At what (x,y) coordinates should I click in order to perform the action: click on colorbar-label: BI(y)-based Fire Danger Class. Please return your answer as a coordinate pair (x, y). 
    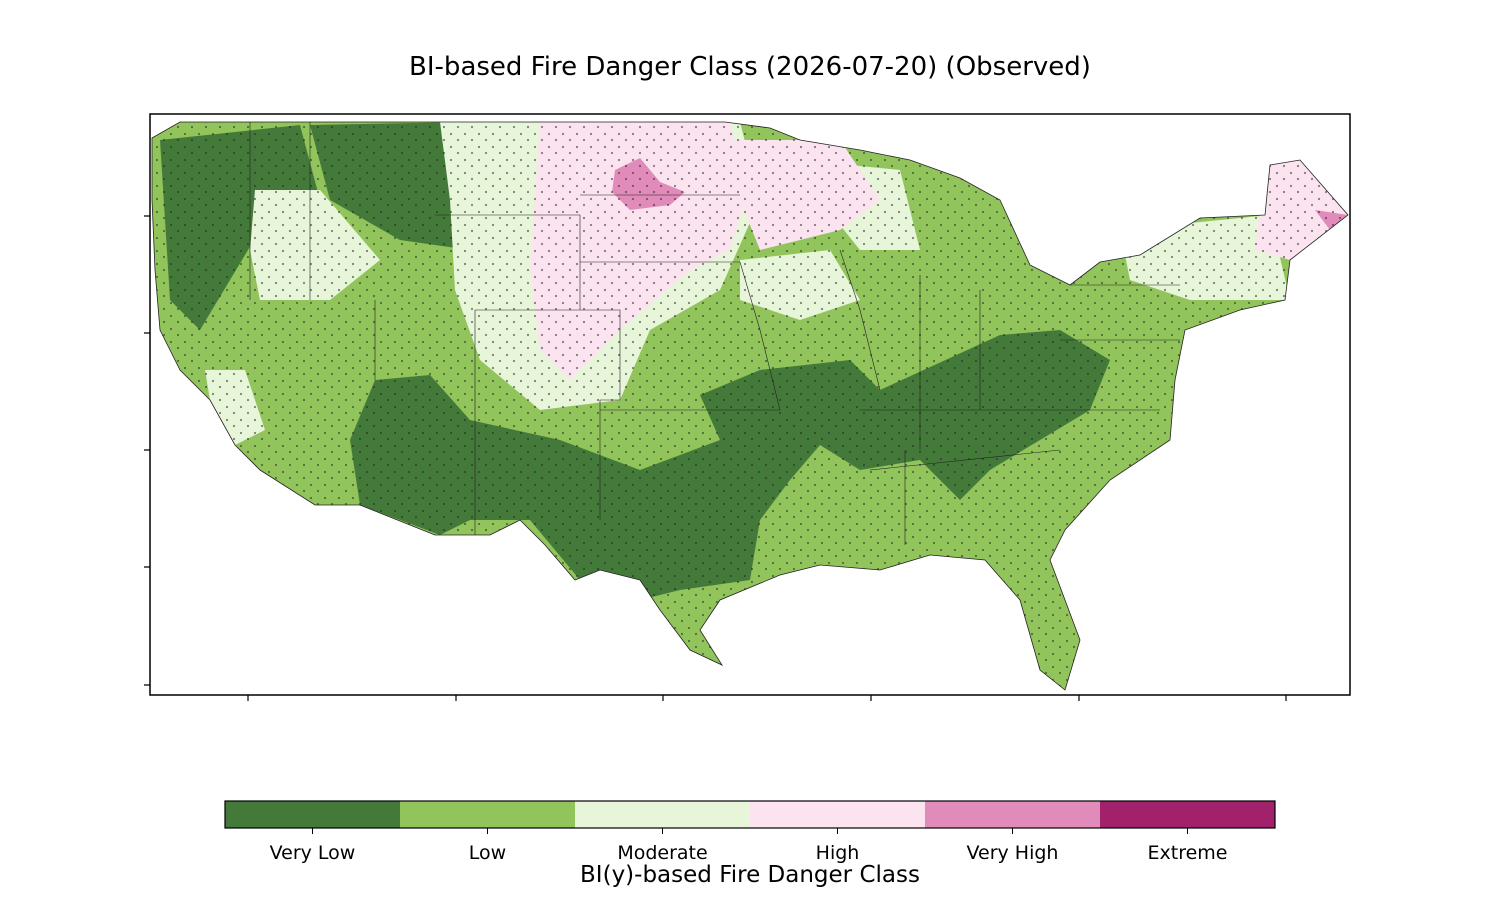
    Looking at the image, I should click on (750, 875).